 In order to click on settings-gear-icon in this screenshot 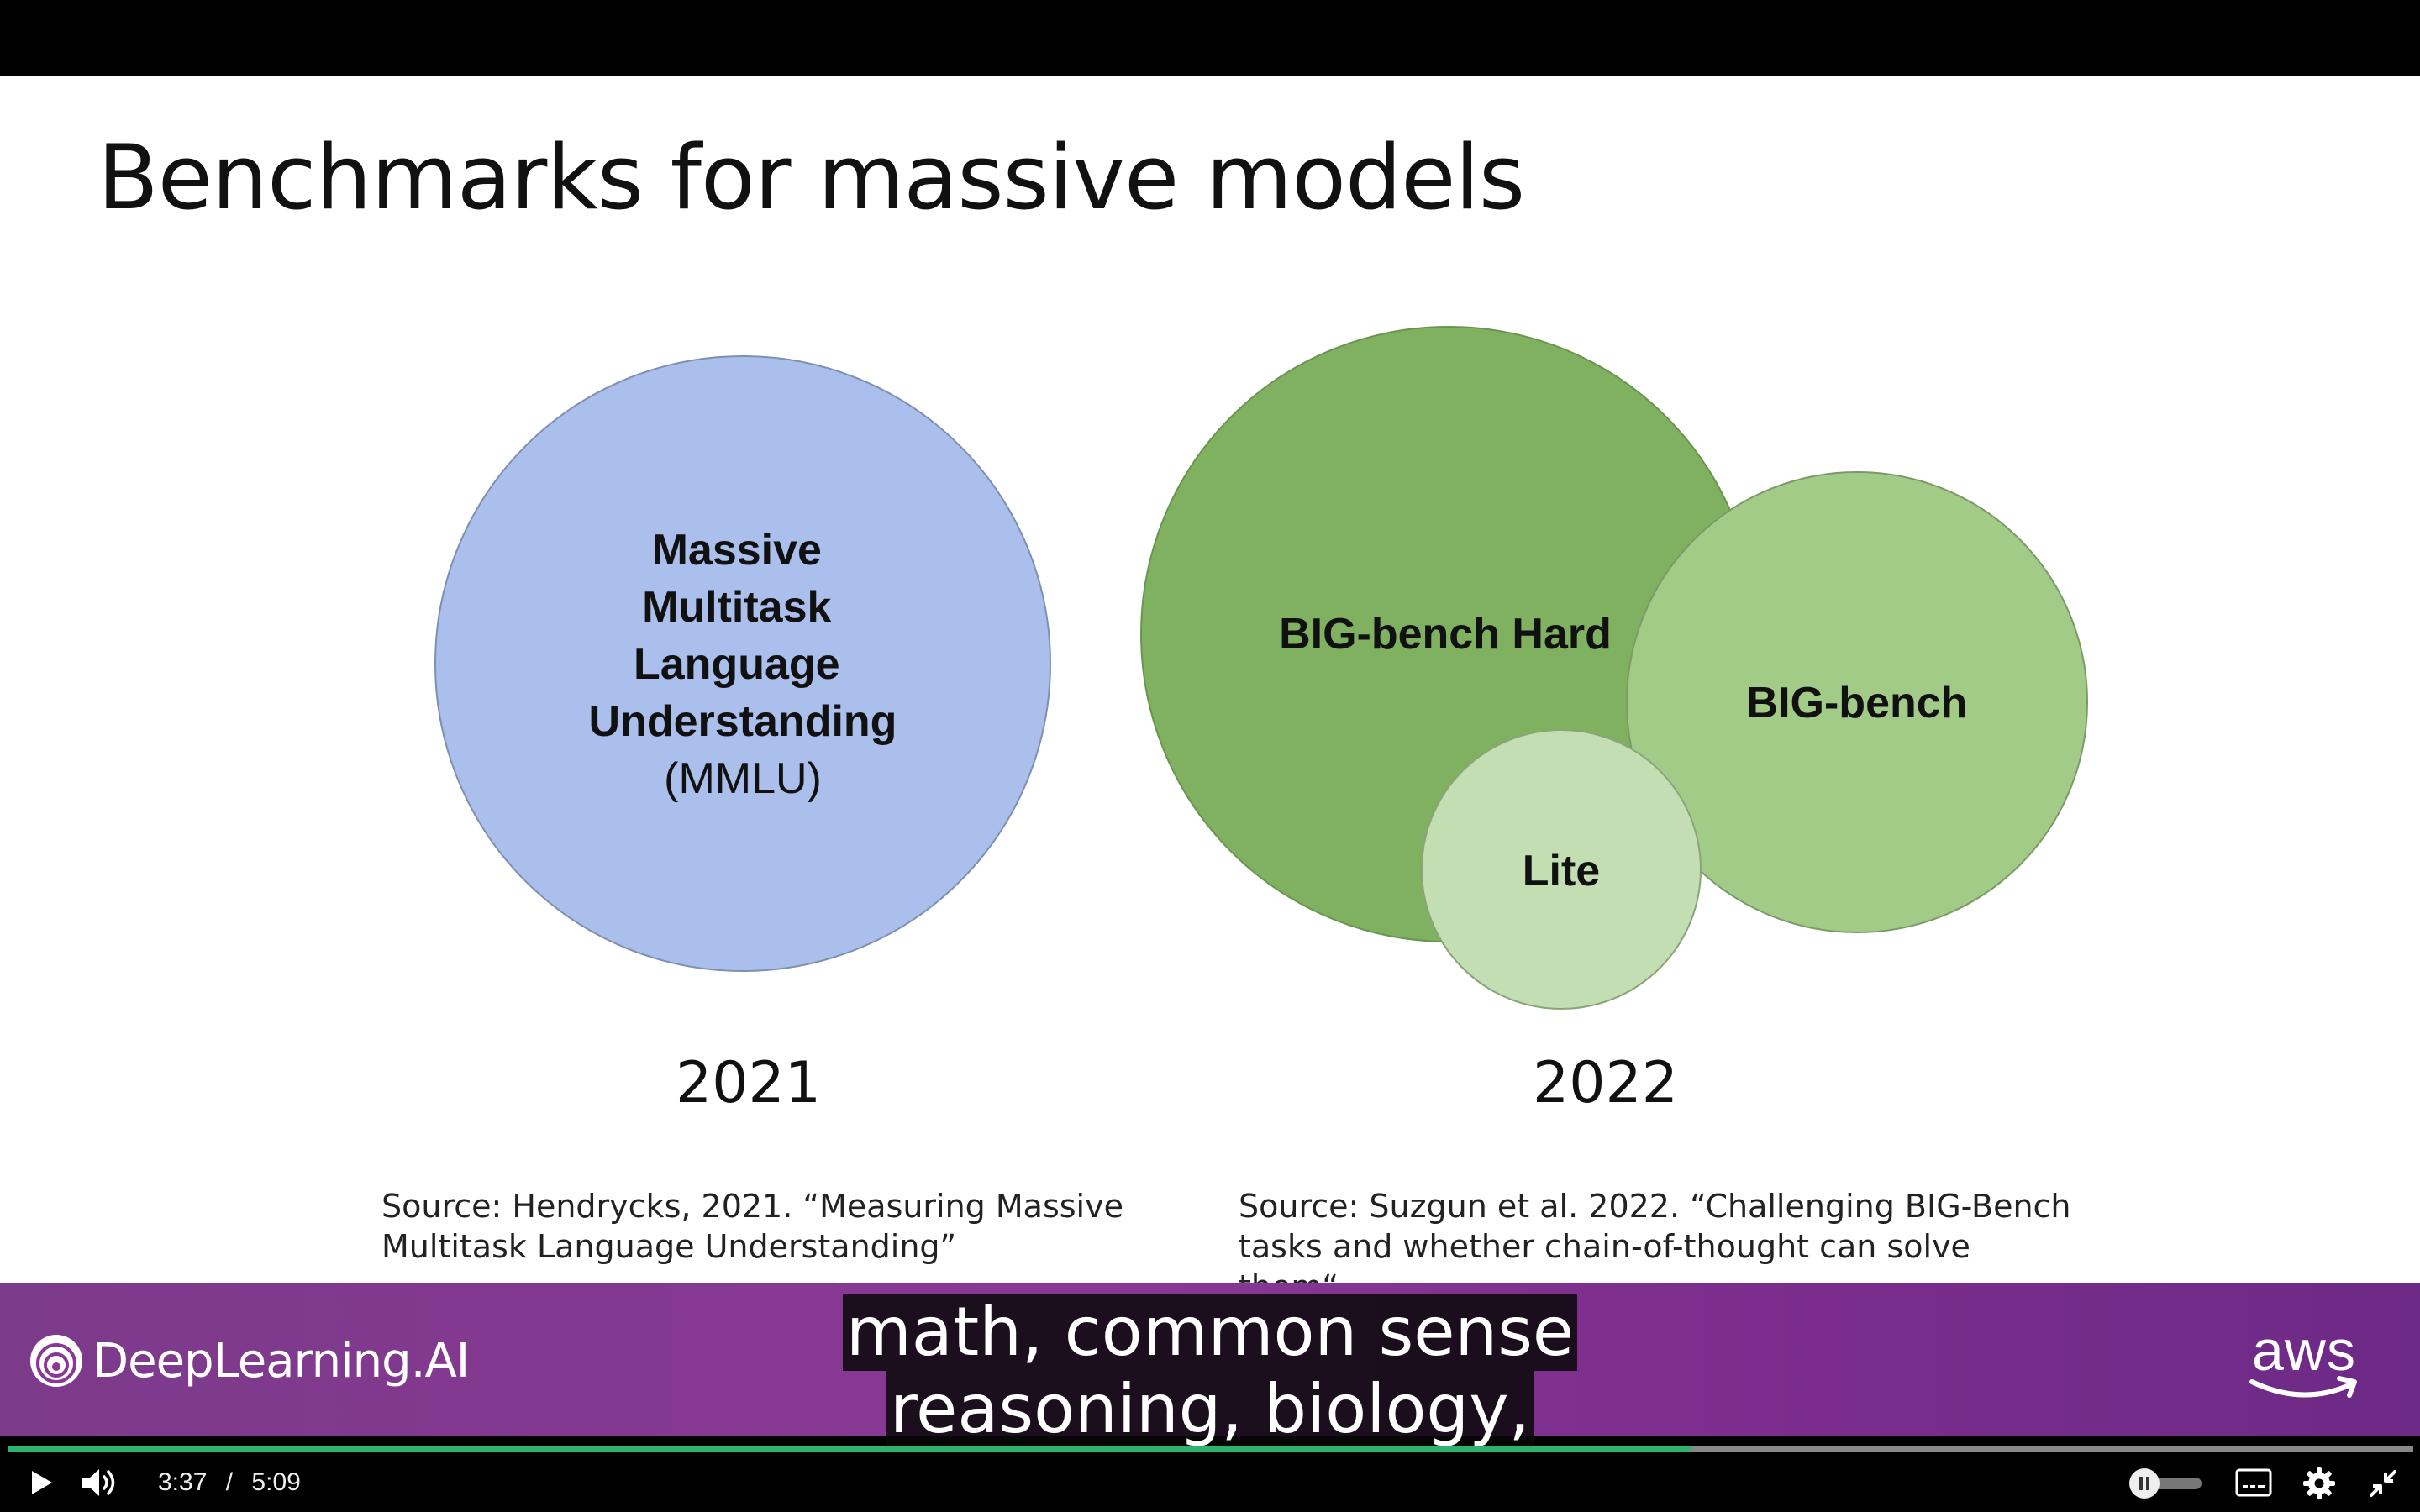, I will do `click(2319, 1483)`.